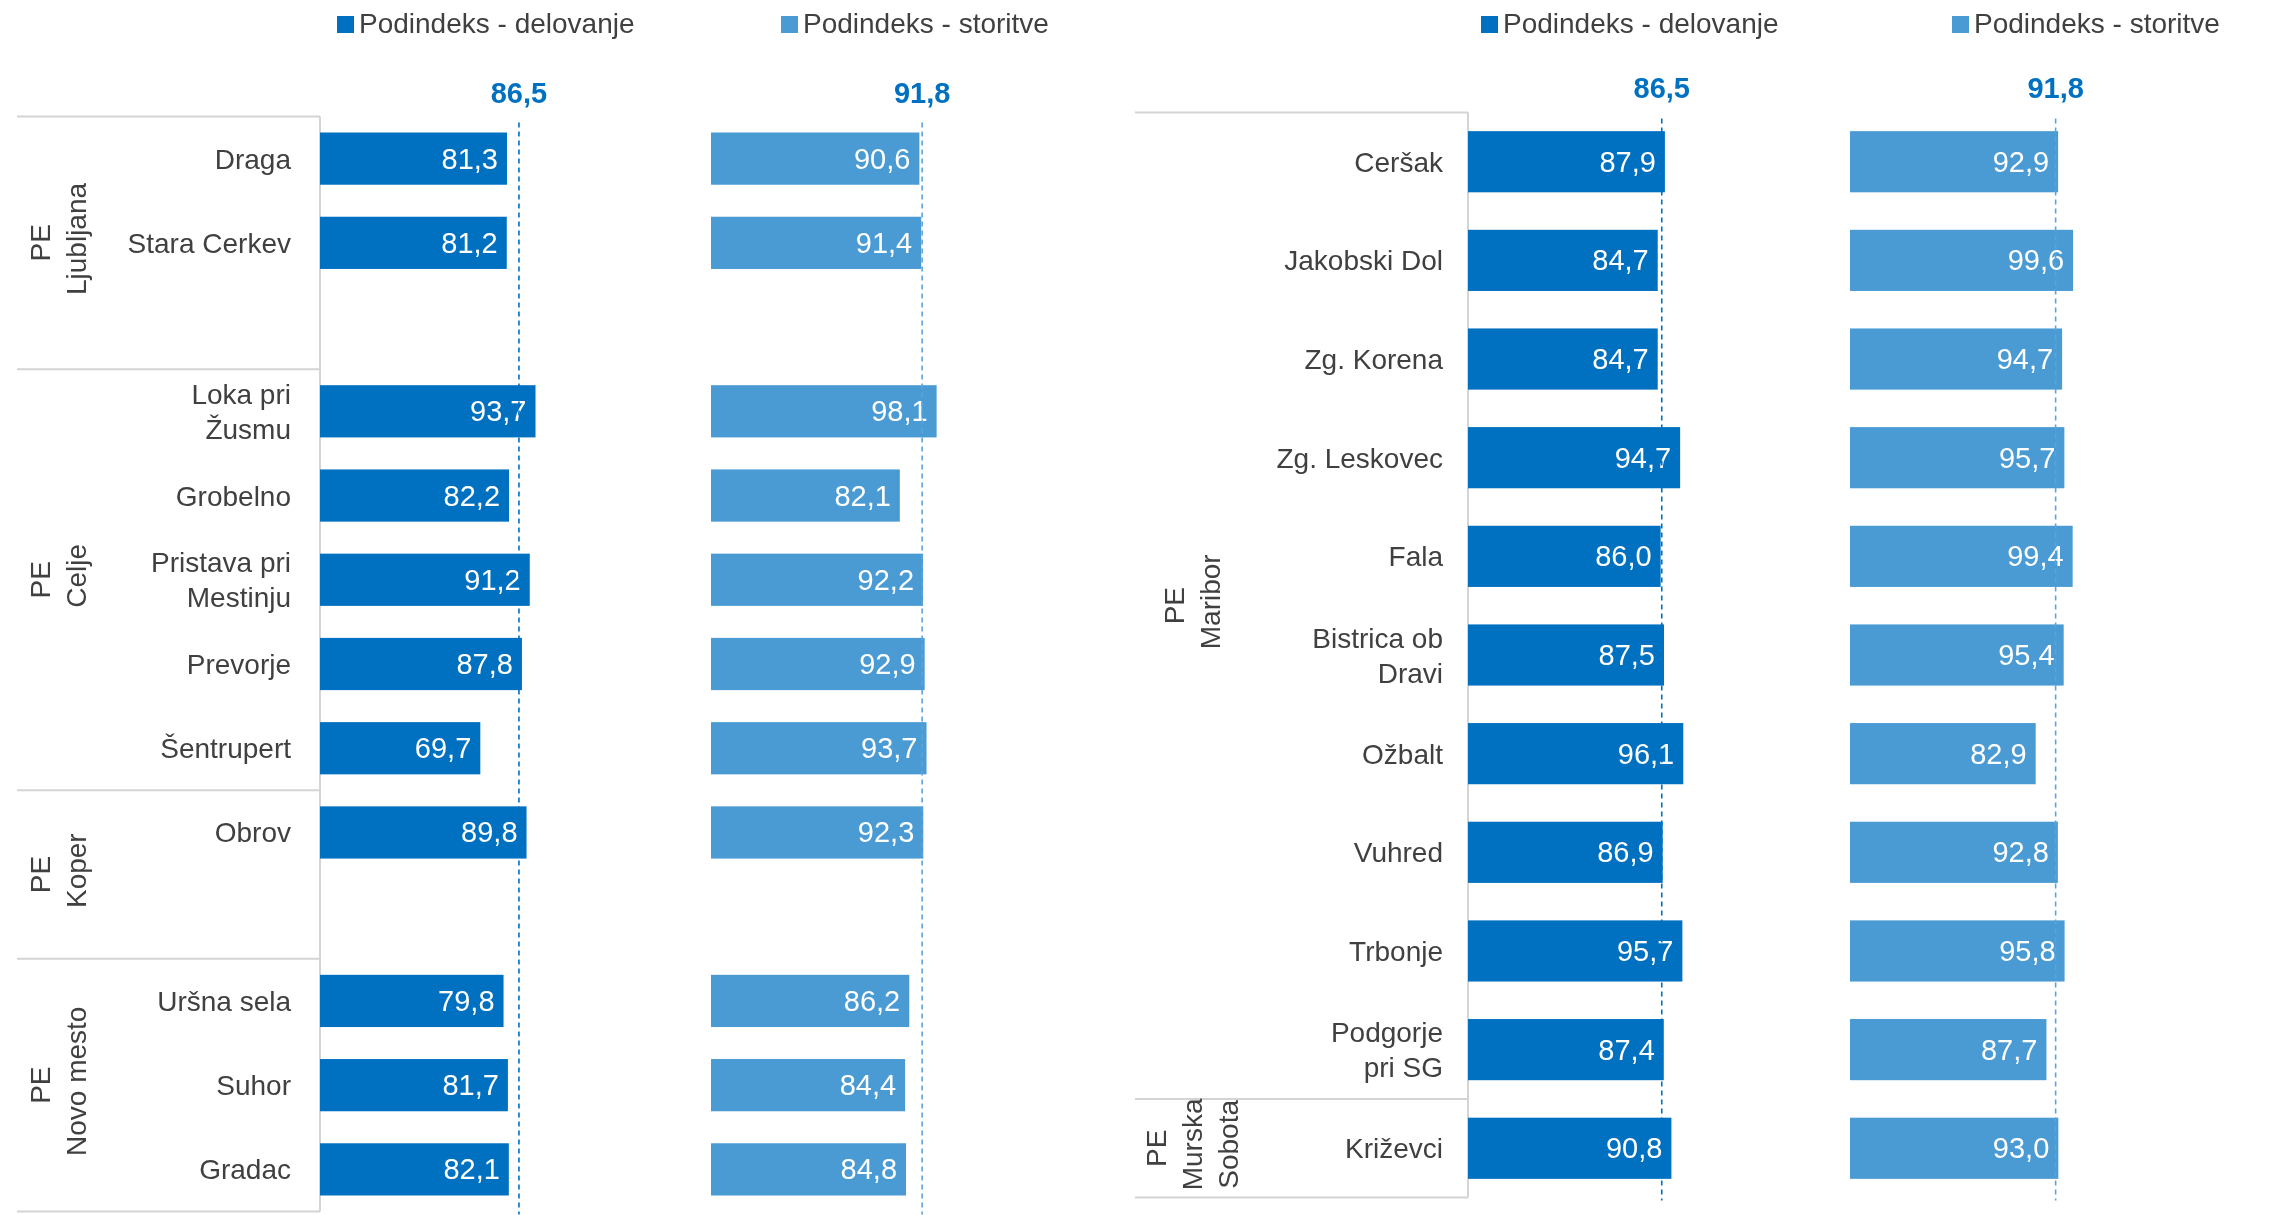 The image size is (2270, 1215). Describe the element at coordinates (58, 874) in the screenshot. I see `text: PE Koper` at that location.